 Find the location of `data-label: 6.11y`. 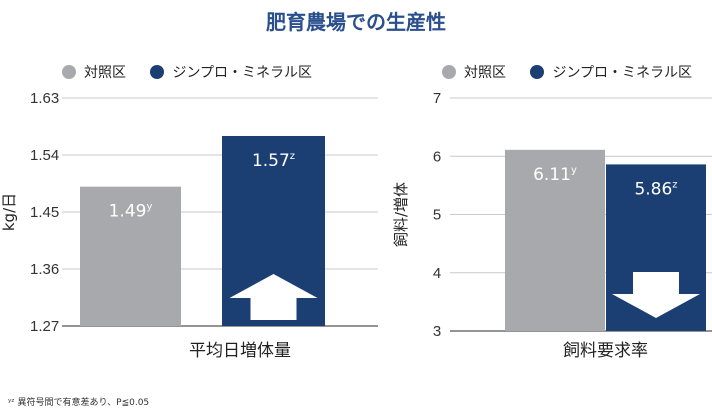

data-label: 6.11y is located at coordinates (555, 175).